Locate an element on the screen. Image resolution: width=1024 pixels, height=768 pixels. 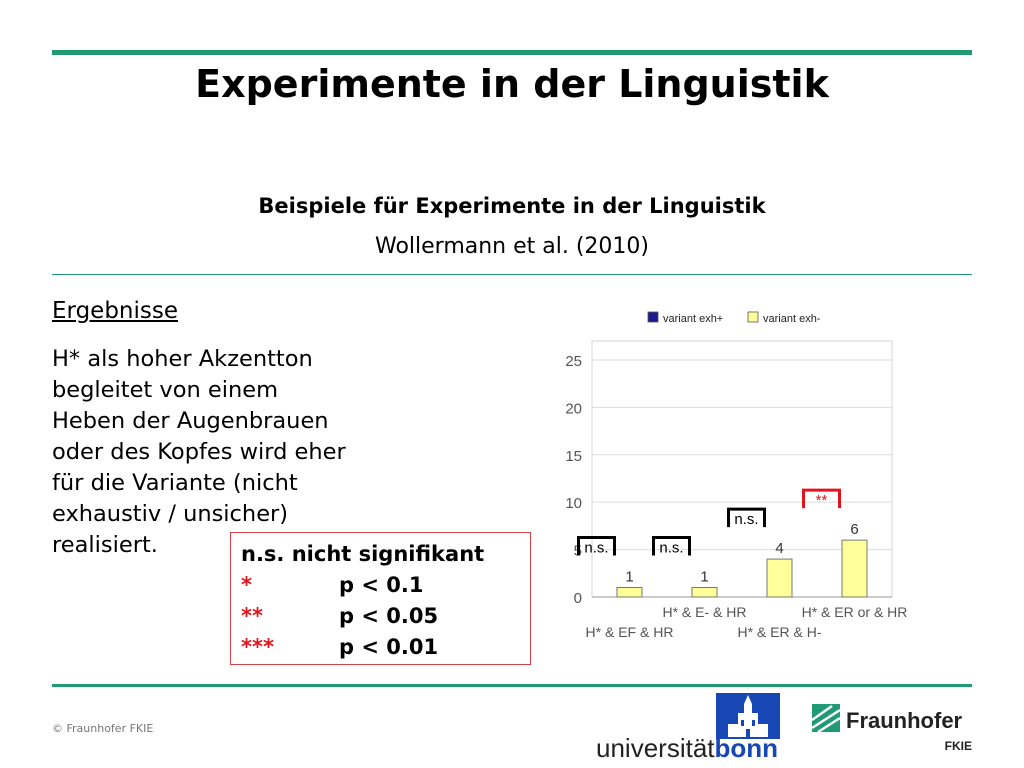
legend-symbol: *** is located at coordinates (257, 647).